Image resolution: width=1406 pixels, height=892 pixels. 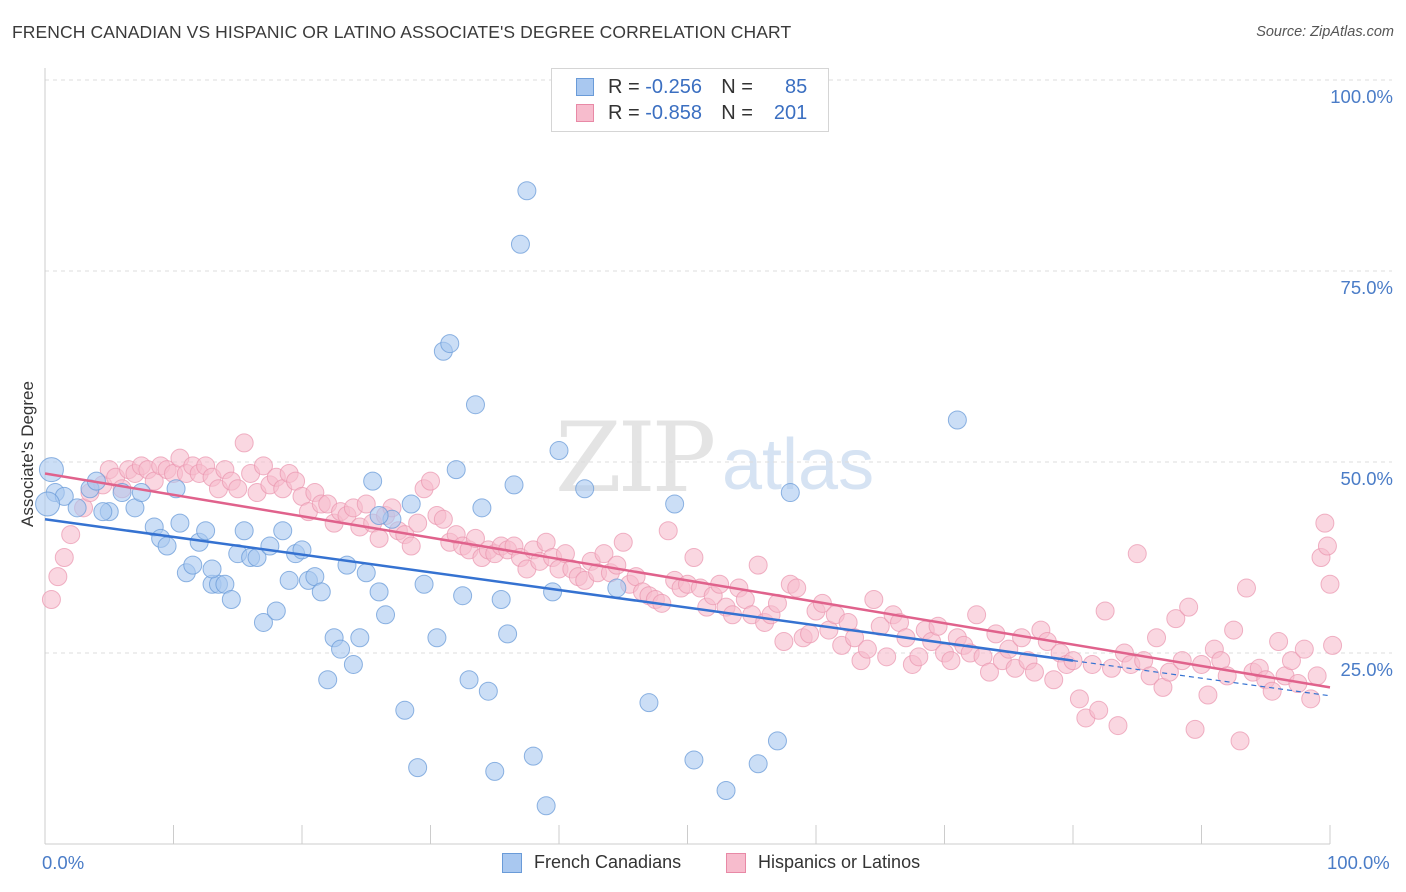 What do you see at coordinates (736, 862) in the screenshot?
I see `bottom-legend-swatch-pink` at bounding box center [736, 862].